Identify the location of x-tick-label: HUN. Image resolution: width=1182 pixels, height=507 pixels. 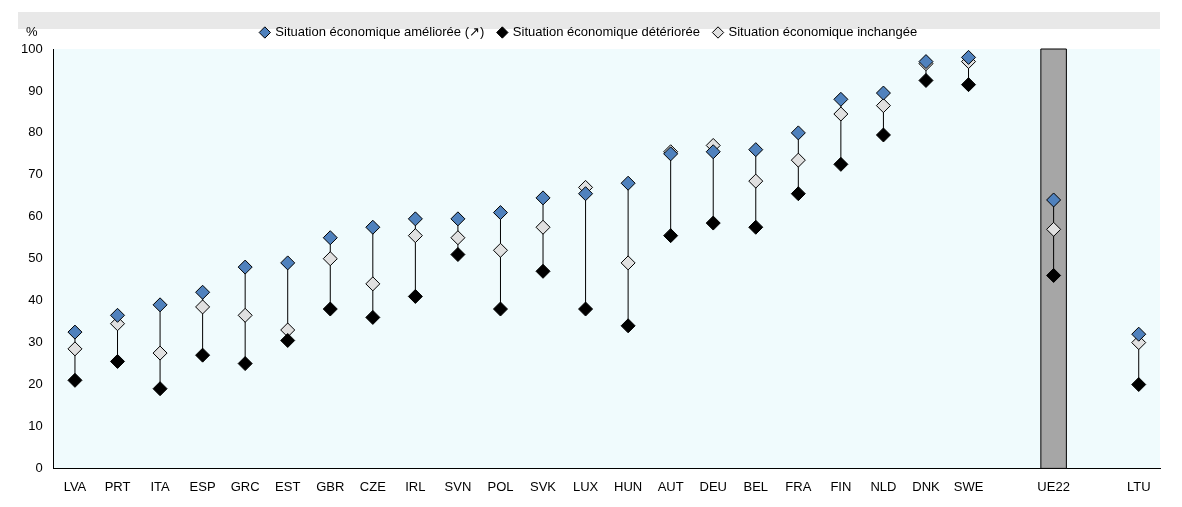
(628, 486).